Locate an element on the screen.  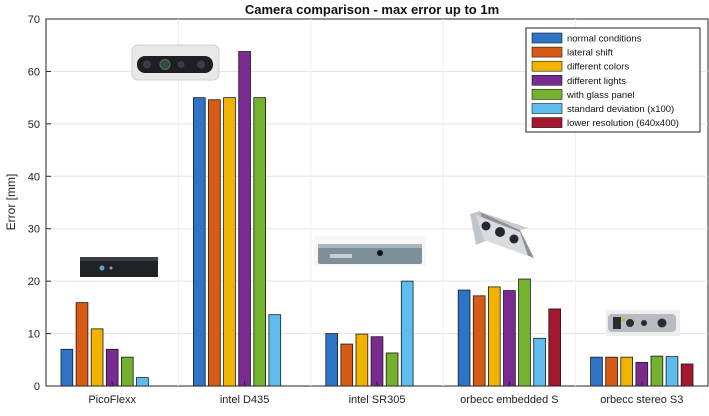
legend-swatch-lateral-shift is located at coordinates (547, 52).